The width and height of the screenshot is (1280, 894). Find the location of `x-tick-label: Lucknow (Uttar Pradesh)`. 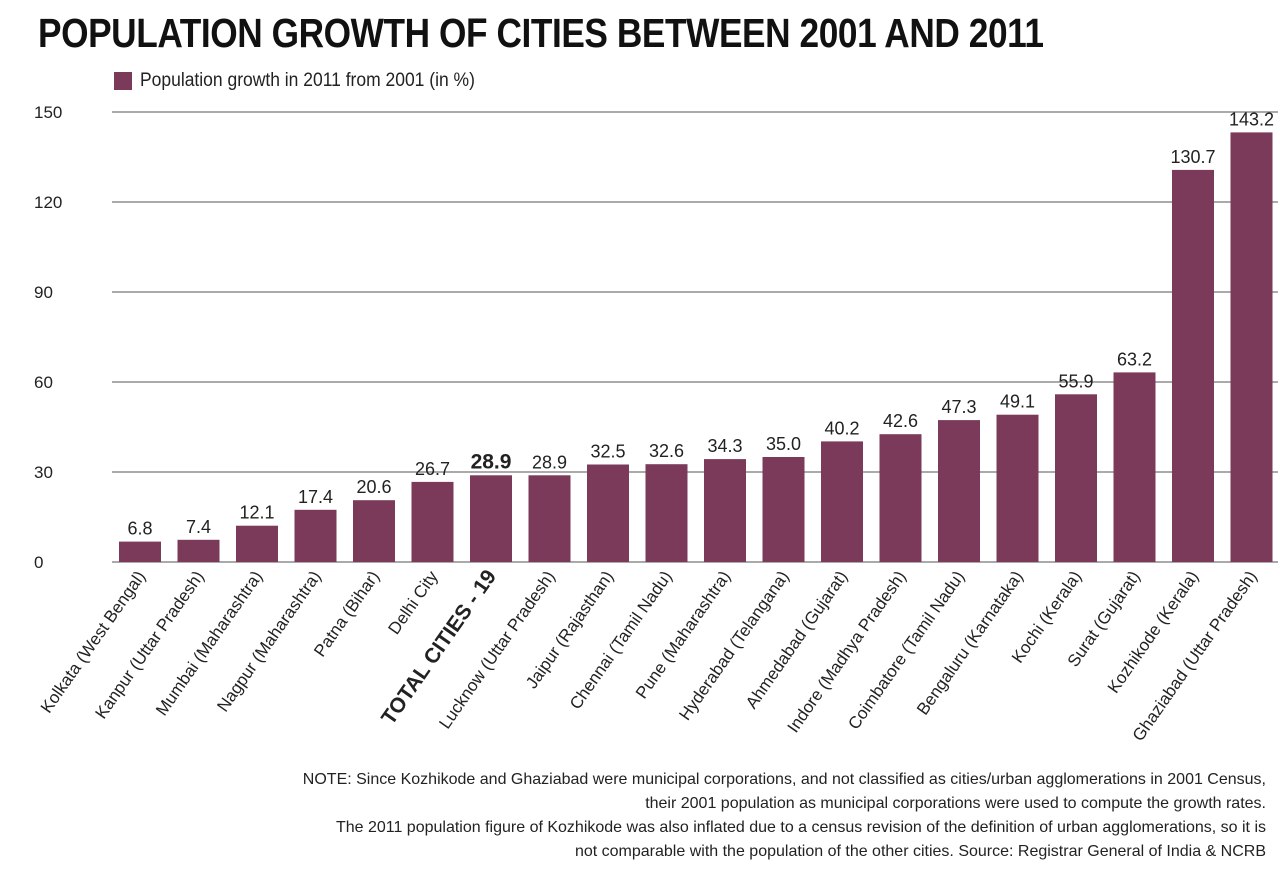

x-tick-label: Lucknow (Uttar Pradesh) is located at coordinates (496, 649).